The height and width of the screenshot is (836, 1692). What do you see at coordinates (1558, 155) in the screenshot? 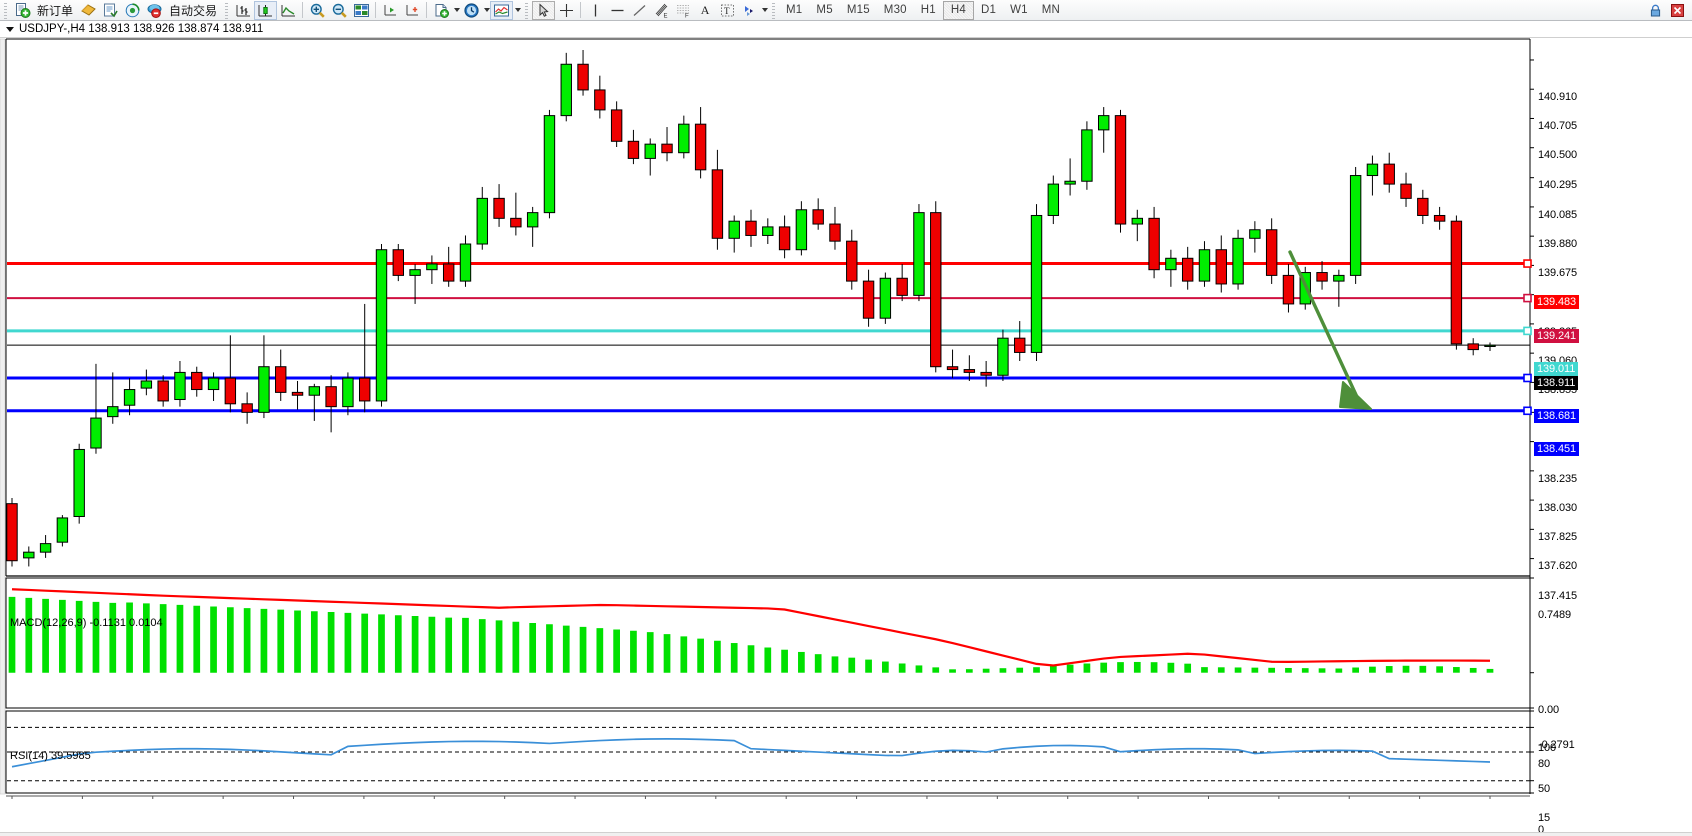
I see `price-axis-tick: 140.500` at bounding box center [1558, 155].